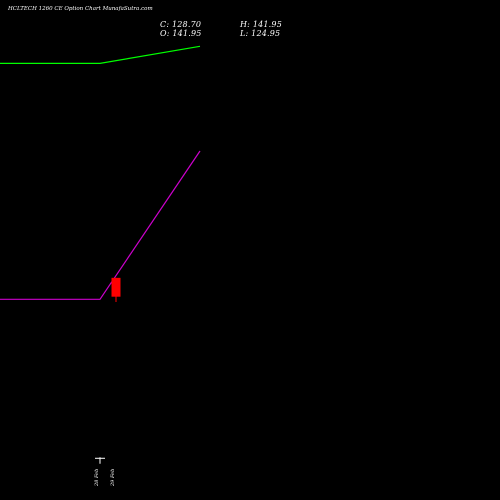 The image size is (500, 500). I want to click on open-value: O: 141.95, so click(181, 33).